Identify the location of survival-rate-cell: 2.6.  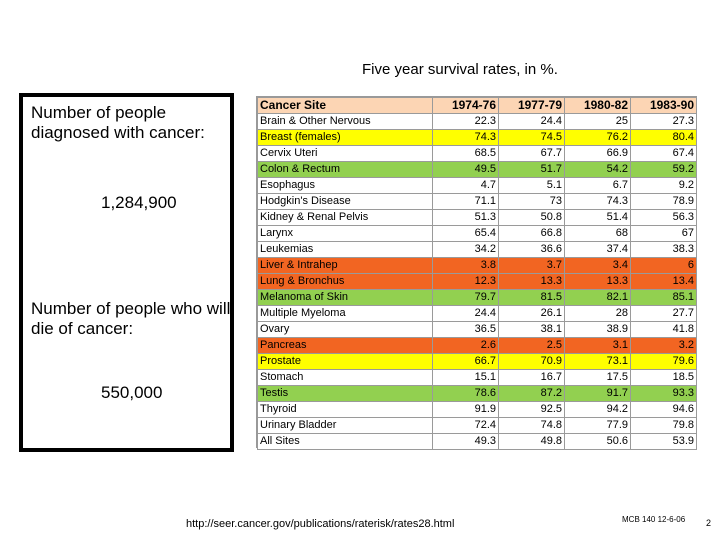
(465, 345).